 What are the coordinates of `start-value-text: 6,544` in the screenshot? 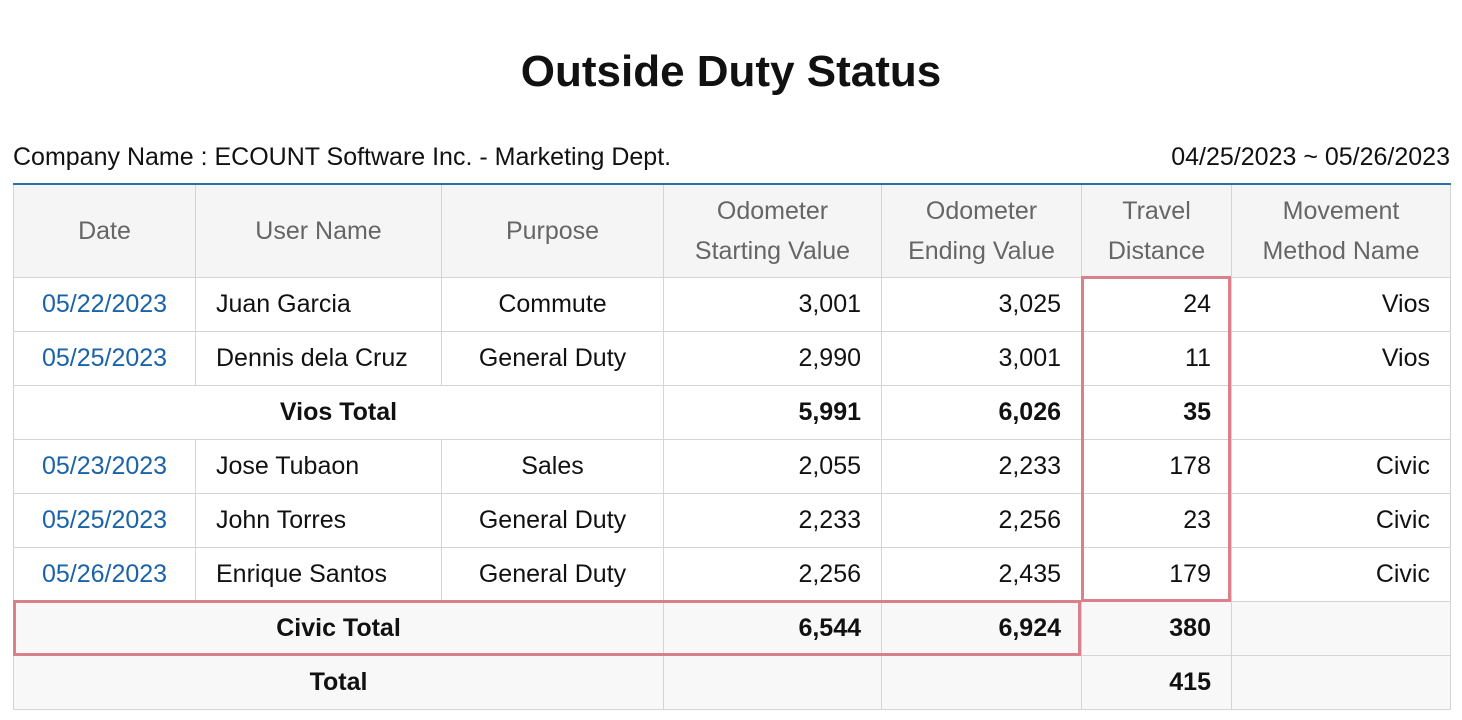 It's located at (829, 628).